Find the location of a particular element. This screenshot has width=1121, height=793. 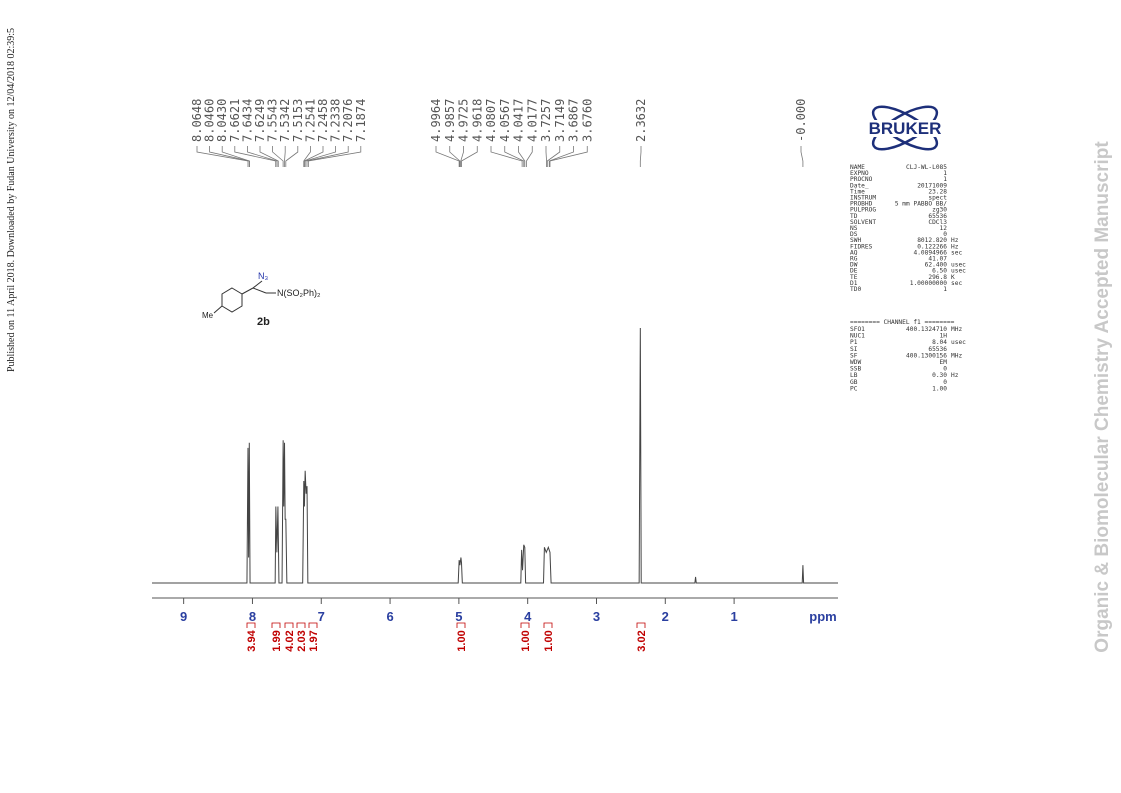

param-name: SSB is located at coordinates (855, 369).